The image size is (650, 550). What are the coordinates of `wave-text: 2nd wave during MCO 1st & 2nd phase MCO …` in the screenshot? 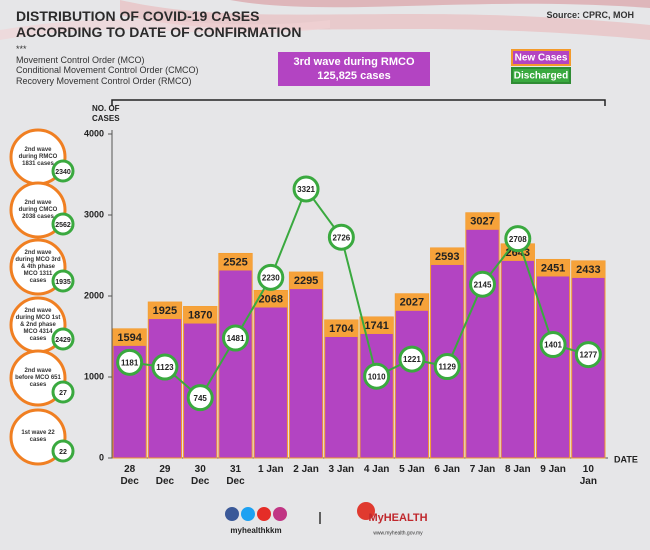 It's located at (38, 324).